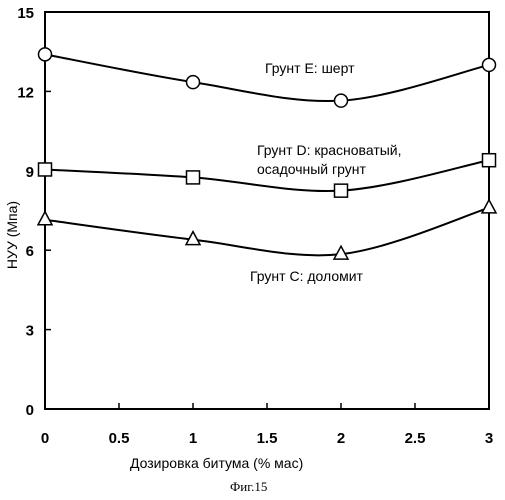 The width and height of the screenshot is (505, 500). What do you see at coordinates (248, 486) in the screenshot?
I see `figure-caption: Фиг.15` at bounding box center [248, 486].